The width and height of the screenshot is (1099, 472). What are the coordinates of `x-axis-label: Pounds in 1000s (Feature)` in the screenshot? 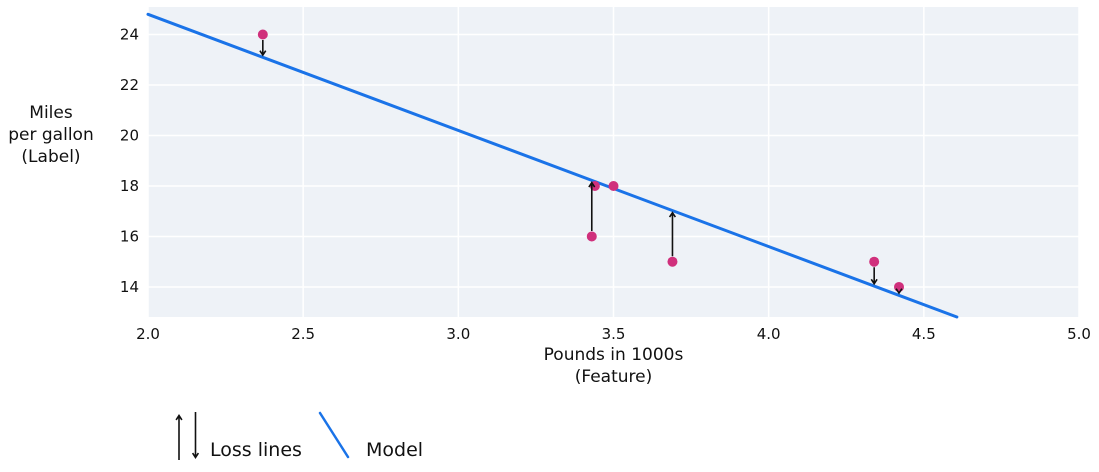 It's located at (614, 366).